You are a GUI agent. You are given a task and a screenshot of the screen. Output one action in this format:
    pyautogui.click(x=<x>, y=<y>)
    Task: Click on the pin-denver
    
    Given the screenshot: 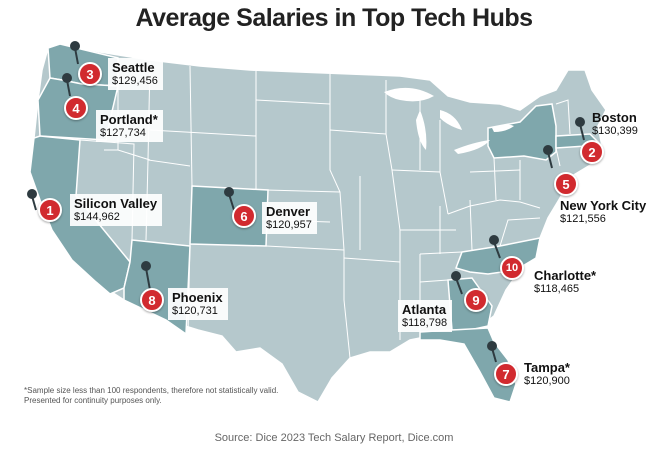 What is the action you would take?
    pyautogui.click(x=229, y=192)
    